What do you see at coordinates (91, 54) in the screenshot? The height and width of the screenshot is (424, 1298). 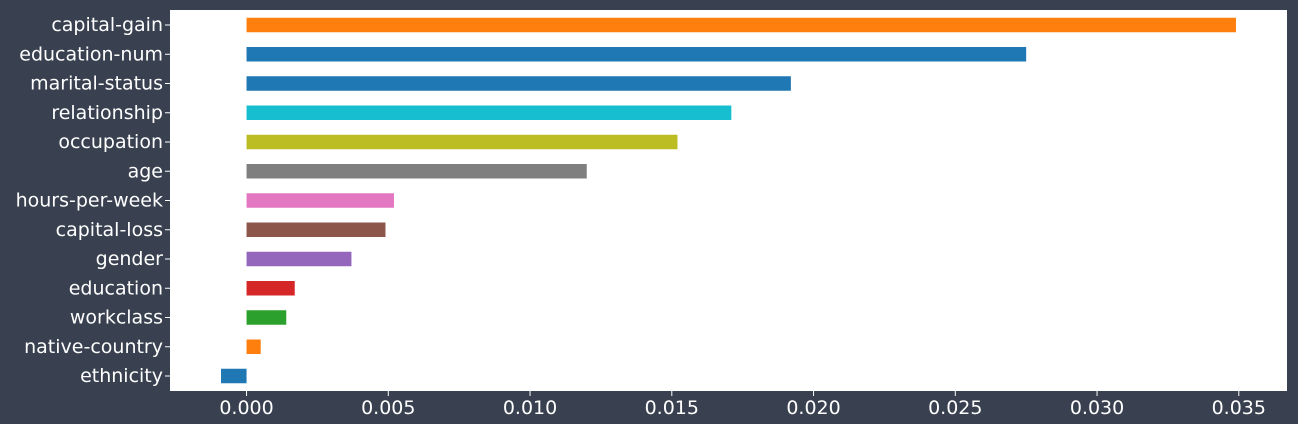 I see `y-tick-label: education-num` at bounding box center [91, 54].